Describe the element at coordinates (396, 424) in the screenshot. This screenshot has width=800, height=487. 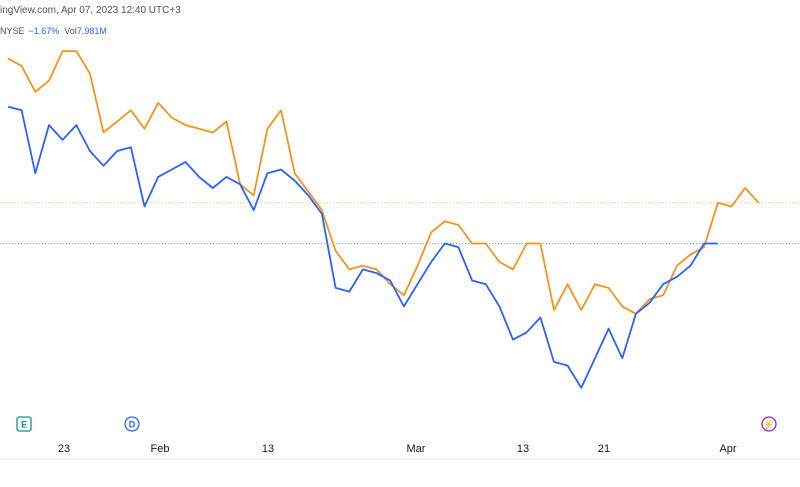
I see `event-markers: E D ⚡` at that location.